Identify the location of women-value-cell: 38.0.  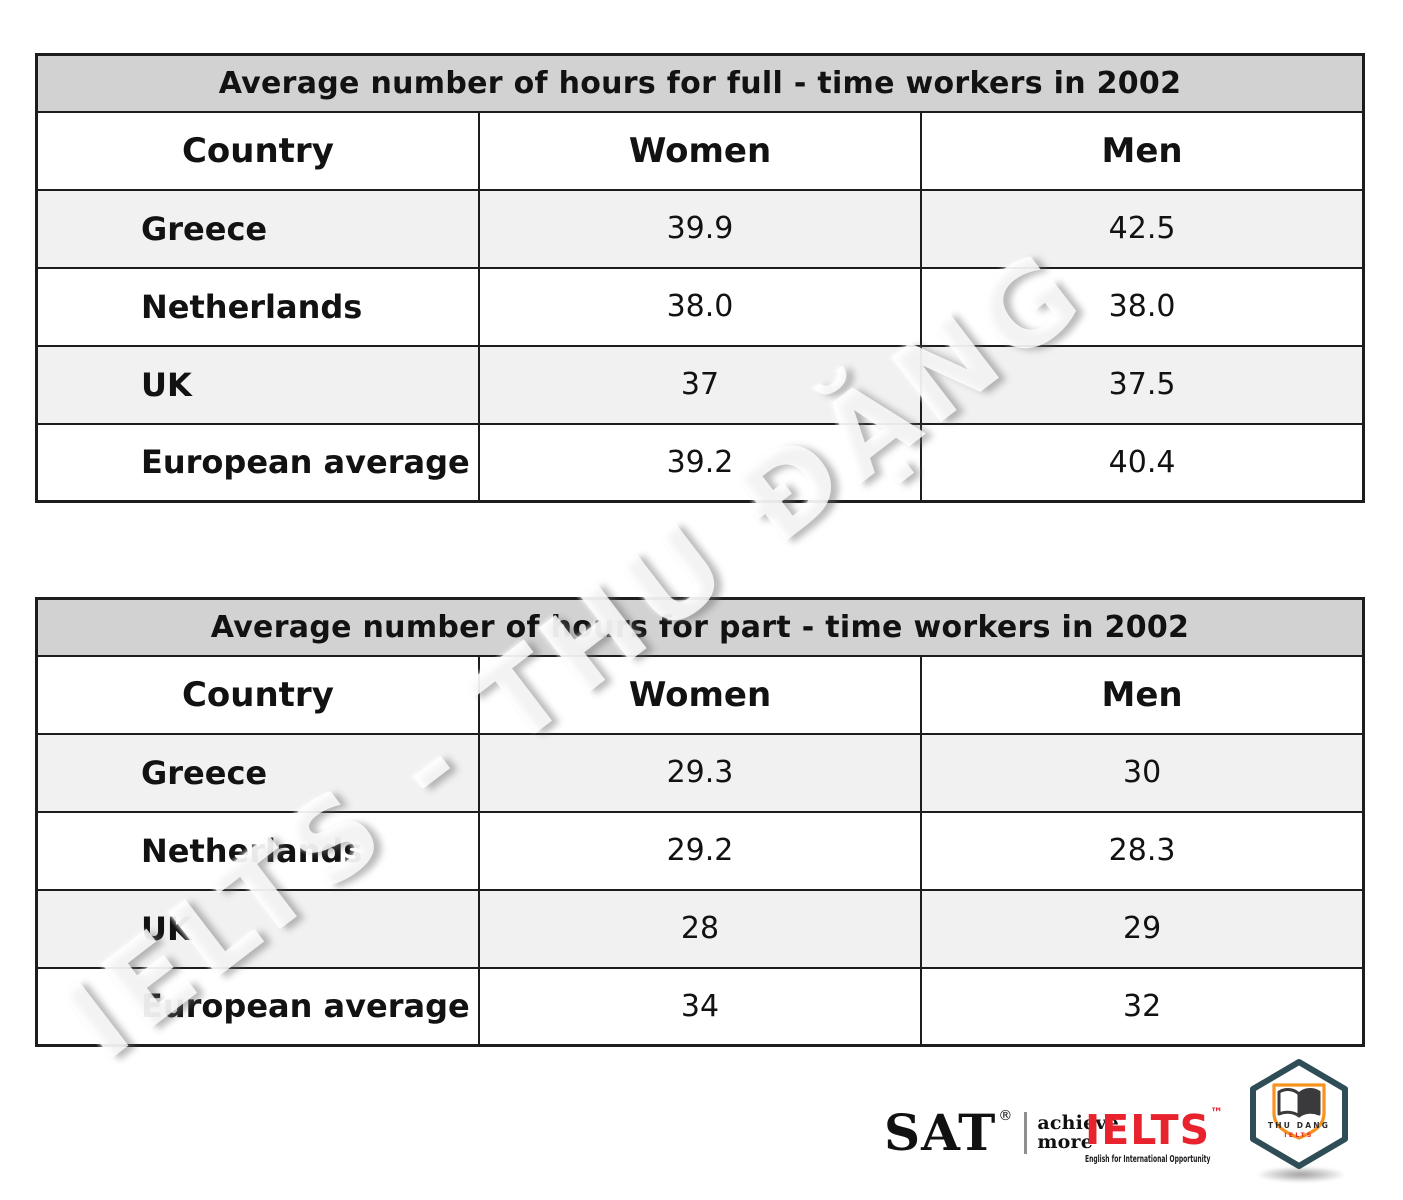
(700, 306).